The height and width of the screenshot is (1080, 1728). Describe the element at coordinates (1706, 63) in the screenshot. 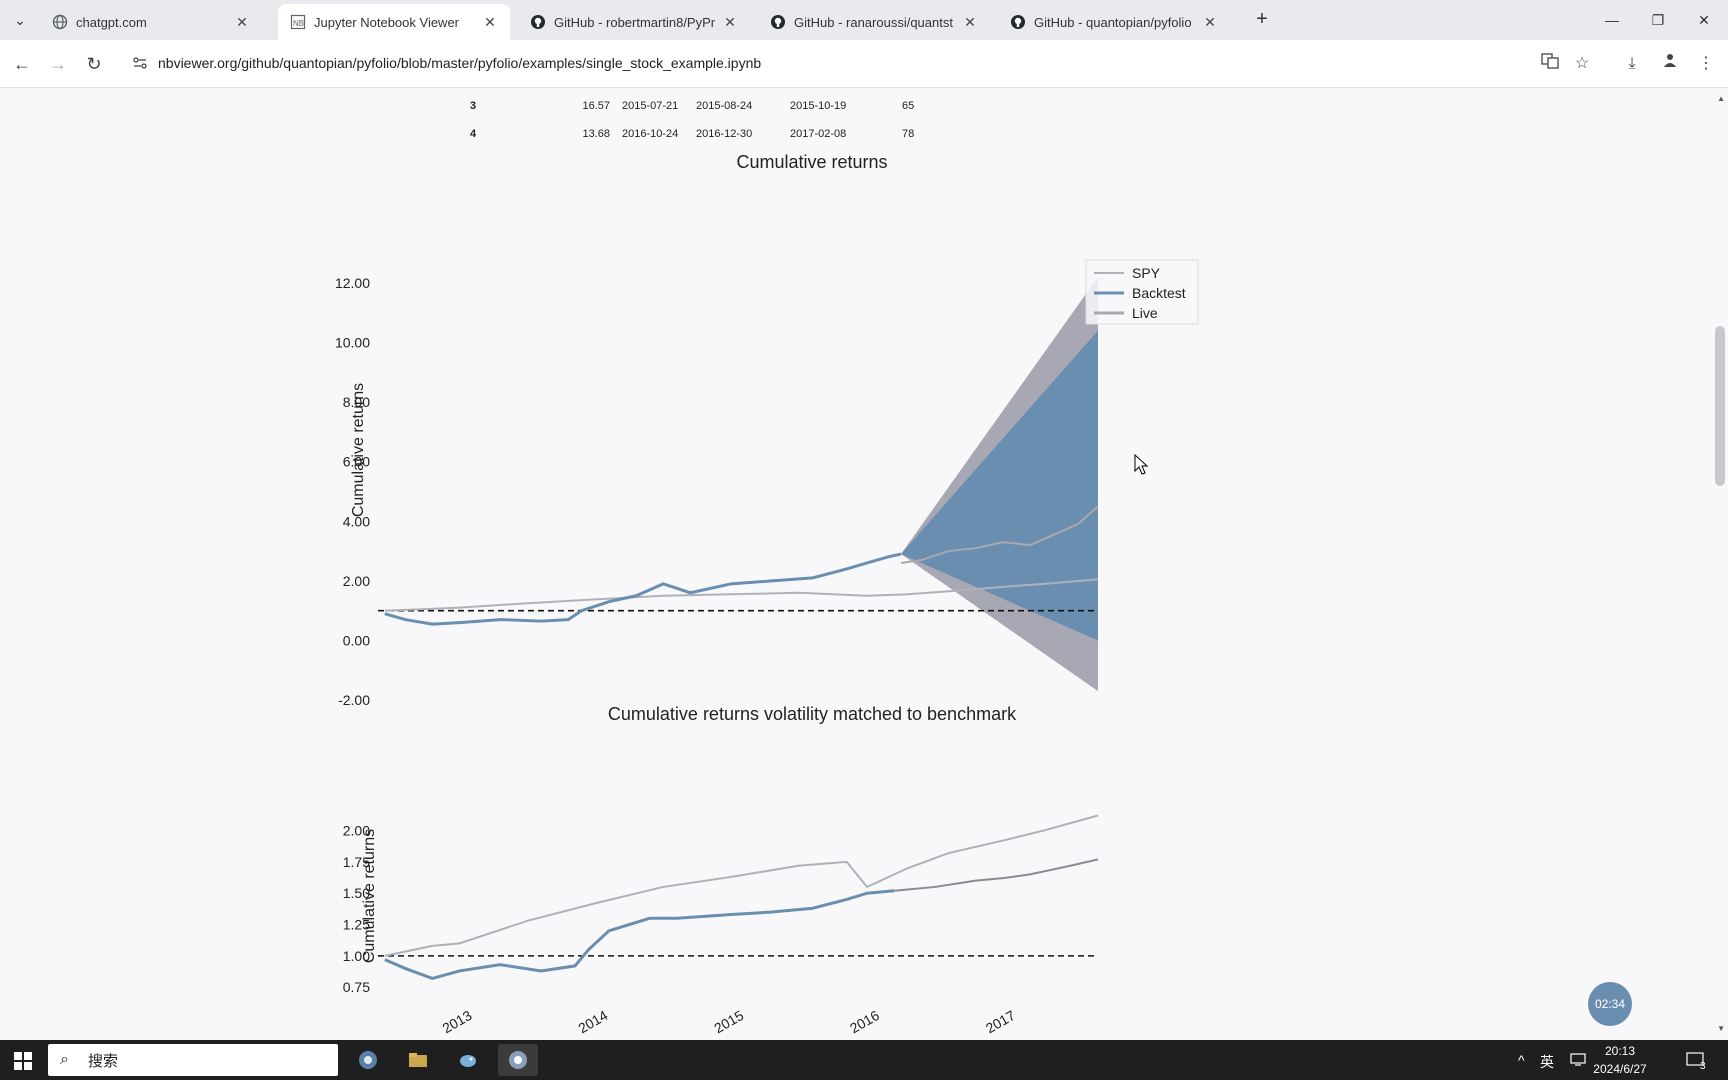

I see `menu-kebab-icon: ⋮` at that location.